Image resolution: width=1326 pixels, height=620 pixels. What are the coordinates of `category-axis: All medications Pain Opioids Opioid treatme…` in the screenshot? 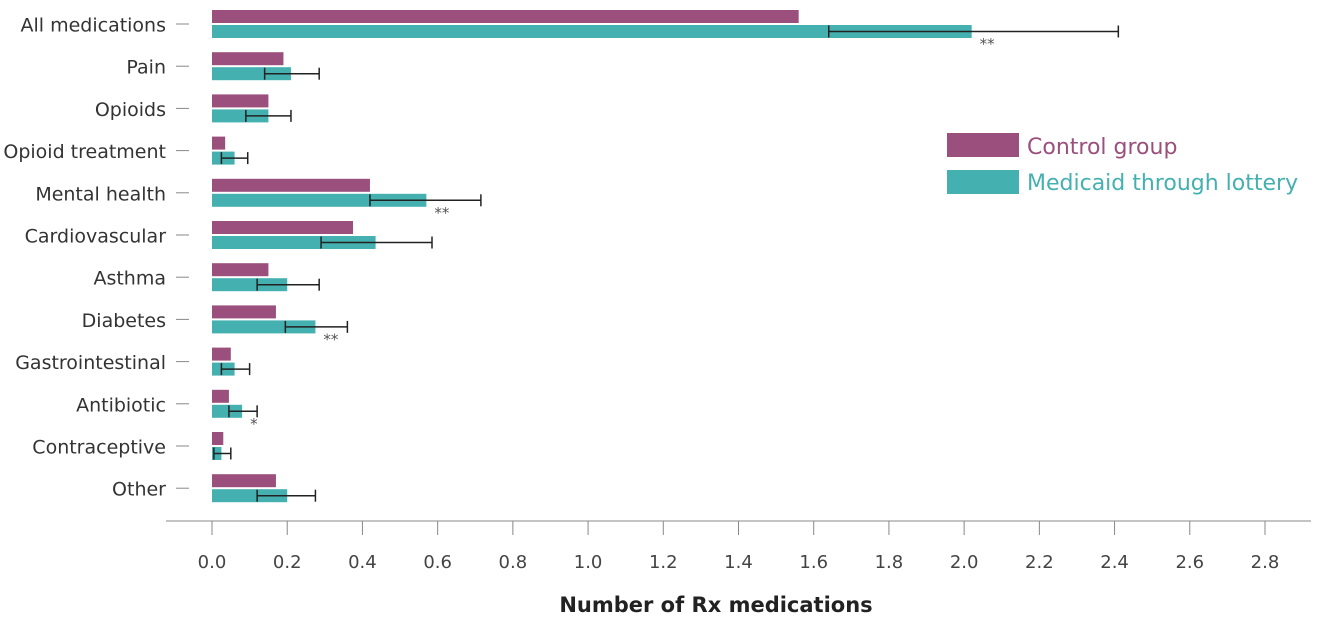 It's located at (96, 258).